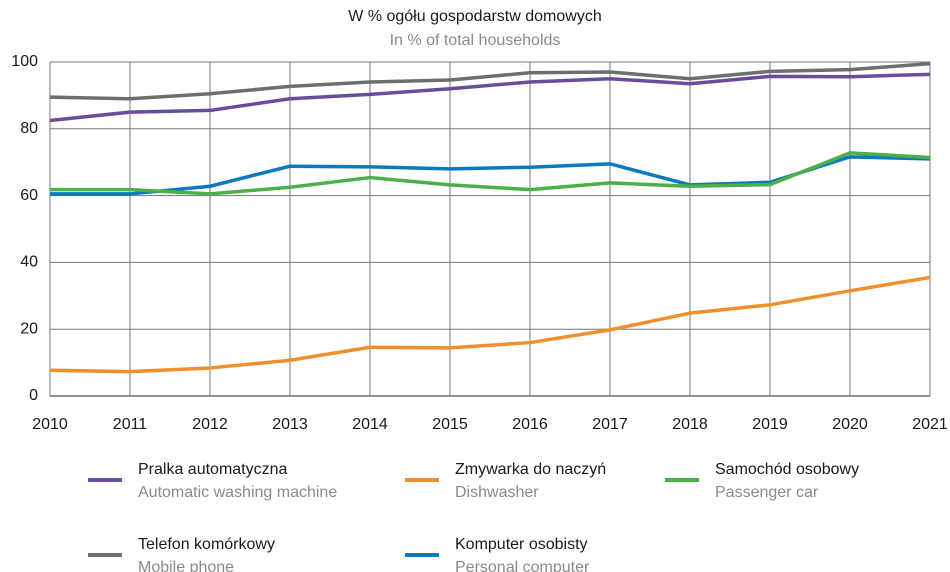 This screenshot has height=572, width=950. What do you see at coordinates (290, 424) in the screenshot?
I see `x-tick-label: 2013` at bounding box center [290, 424].